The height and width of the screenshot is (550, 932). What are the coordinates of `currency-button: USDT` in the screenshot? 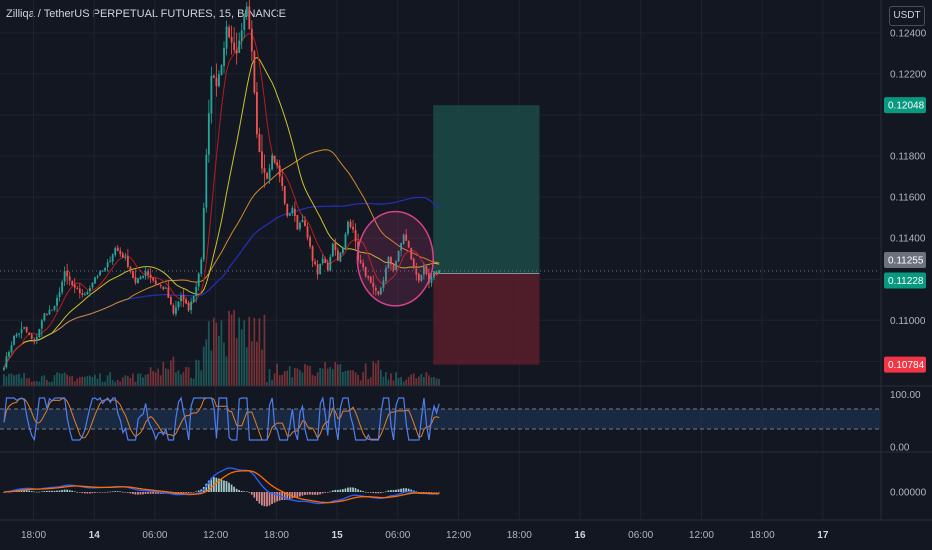 It's located at (907, 16).